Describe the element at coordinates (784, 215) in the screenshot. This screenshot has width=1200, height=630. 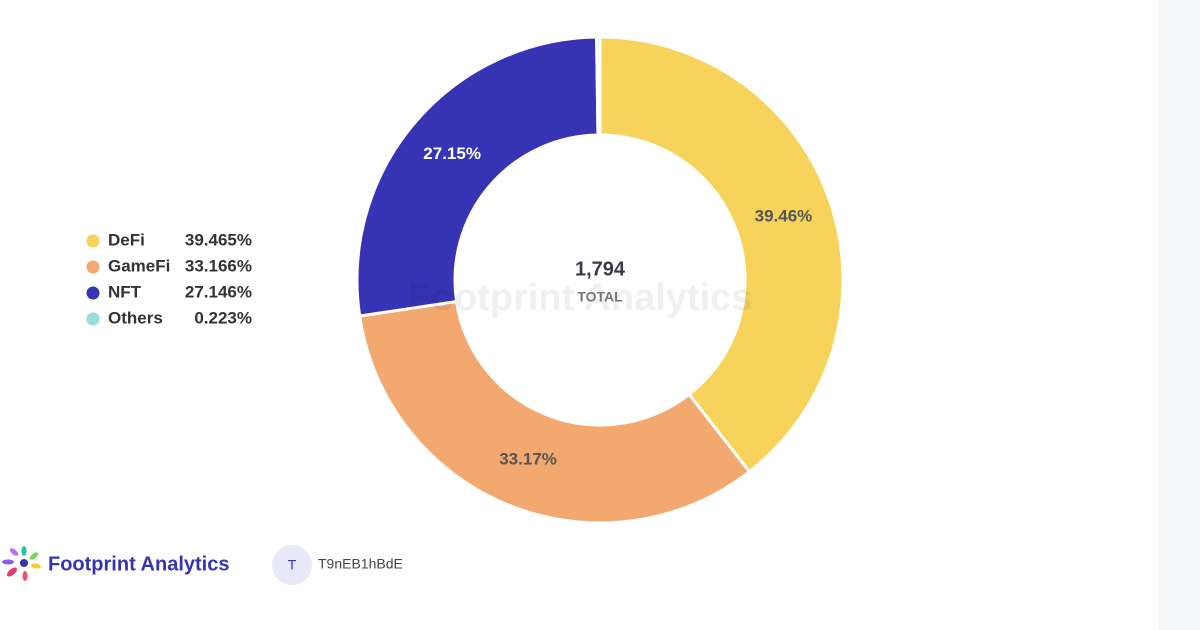
I see `slice-label: 39.46%` at that location.